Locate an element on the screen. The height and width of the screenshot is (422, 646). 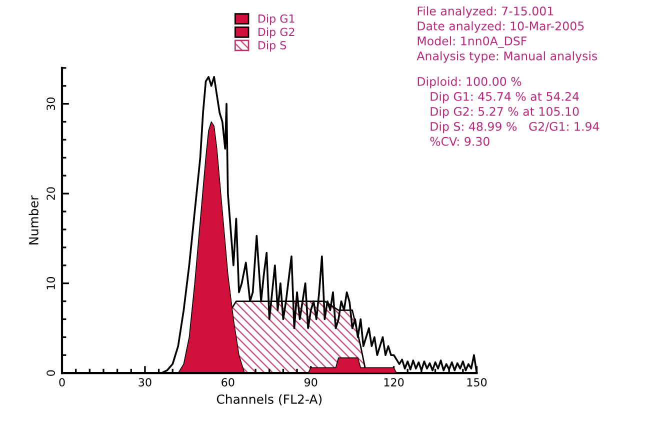
annotation: Dip S: 48.99 % G2/G1: 1.94 is located at coordinates (515, 128).